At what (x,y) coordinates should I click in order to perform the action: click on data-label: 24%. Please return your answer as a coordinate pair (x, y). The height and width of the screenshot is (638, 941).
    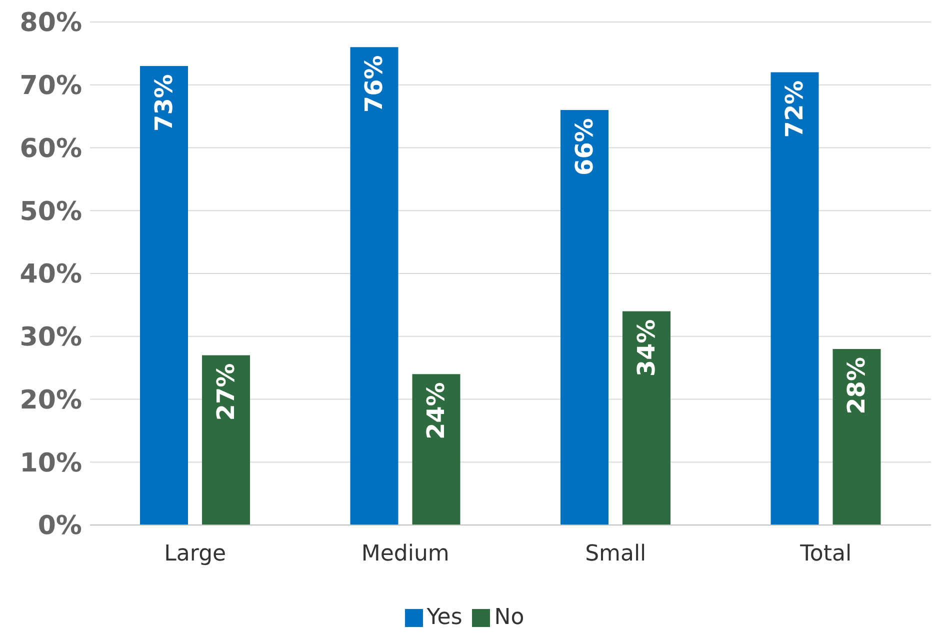
    Looking at the image, I should click on (436, 411).